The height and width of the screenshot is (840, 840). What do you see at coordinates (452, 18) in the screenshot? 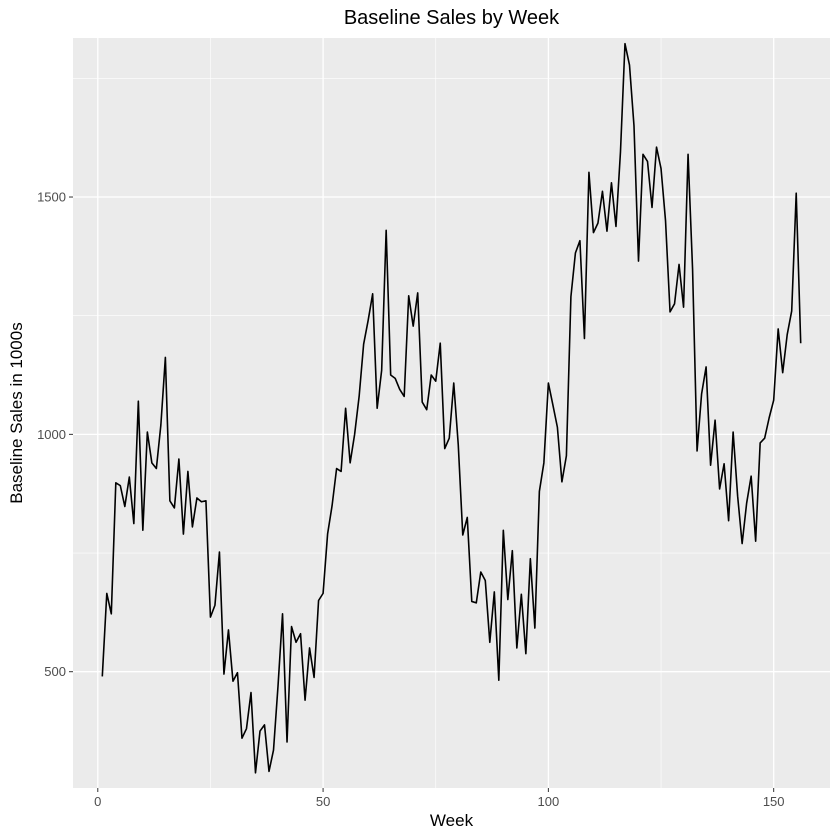
I see `chart-title: Baseline Sales by Week` at bounding box center [452, 18].